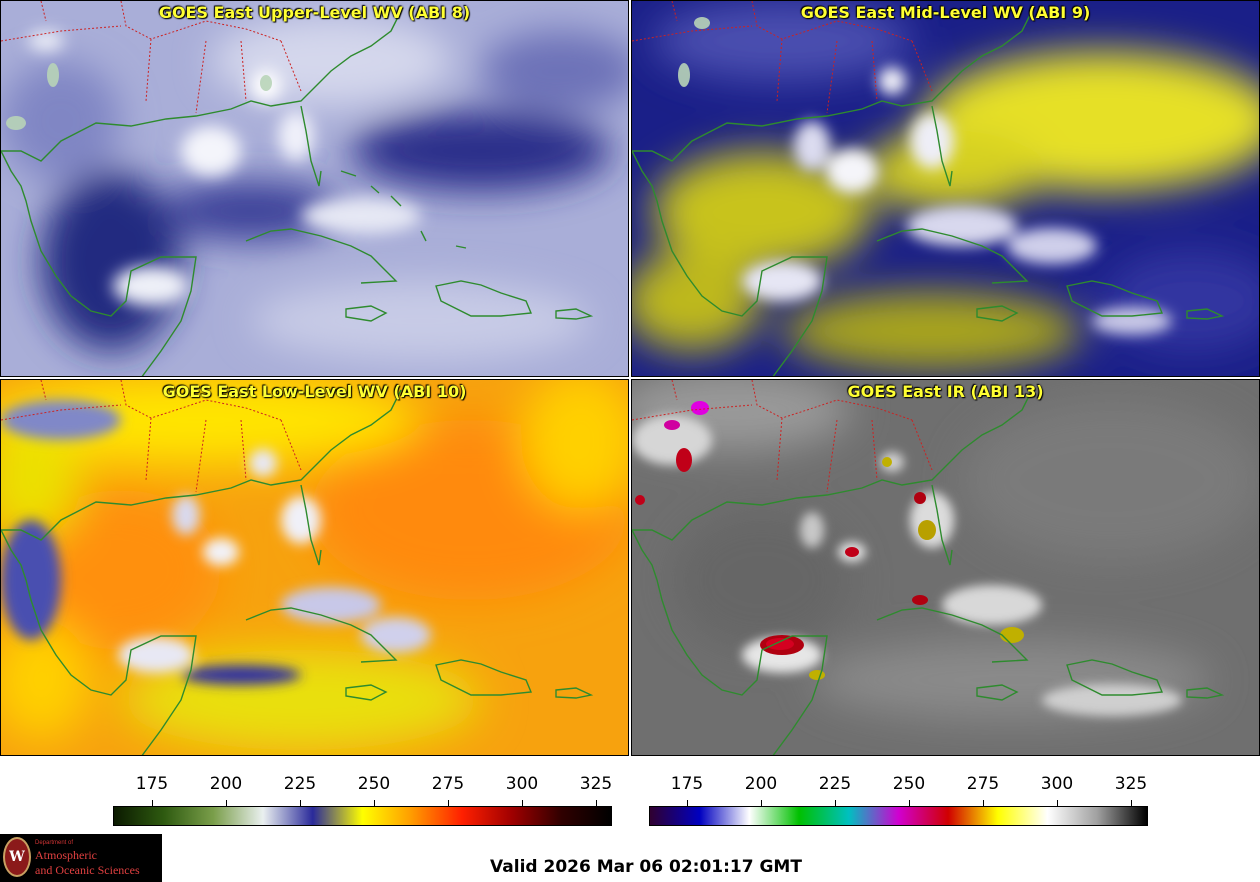 Image resolution: width=1260 pixels, height=882 pixels. What do you see at coordinates (1057, 784) in the screenshot?
I see `ir-tick-label: 300` at bounding box center [1057, 784].